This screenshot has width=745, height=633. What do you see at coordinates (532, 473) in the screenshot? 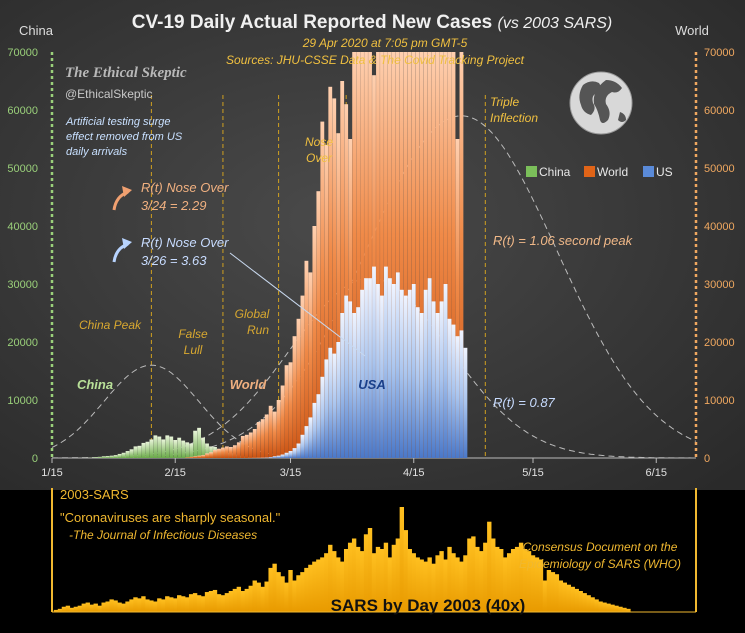
I see `x-tick-label: 5/15` at bounding box center [532, 473].